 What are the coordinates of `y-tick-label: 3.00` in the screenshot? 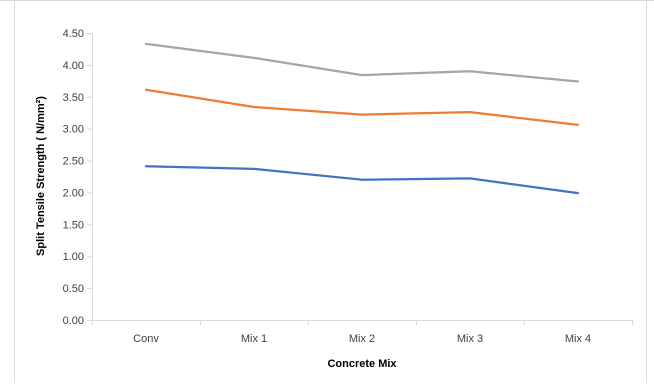 It's located at (73, 130).